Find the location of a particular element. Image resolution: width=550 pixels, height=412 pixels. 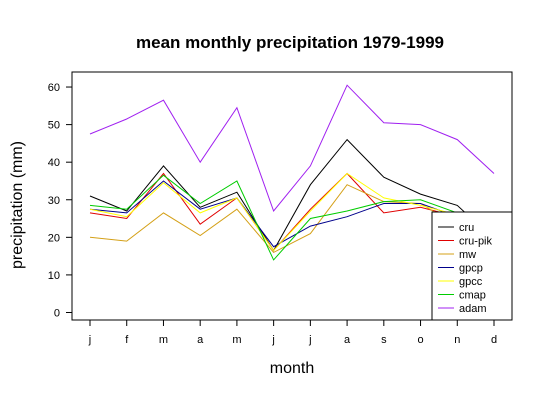

x-tick-label: n is located at coordinates (457, 340).